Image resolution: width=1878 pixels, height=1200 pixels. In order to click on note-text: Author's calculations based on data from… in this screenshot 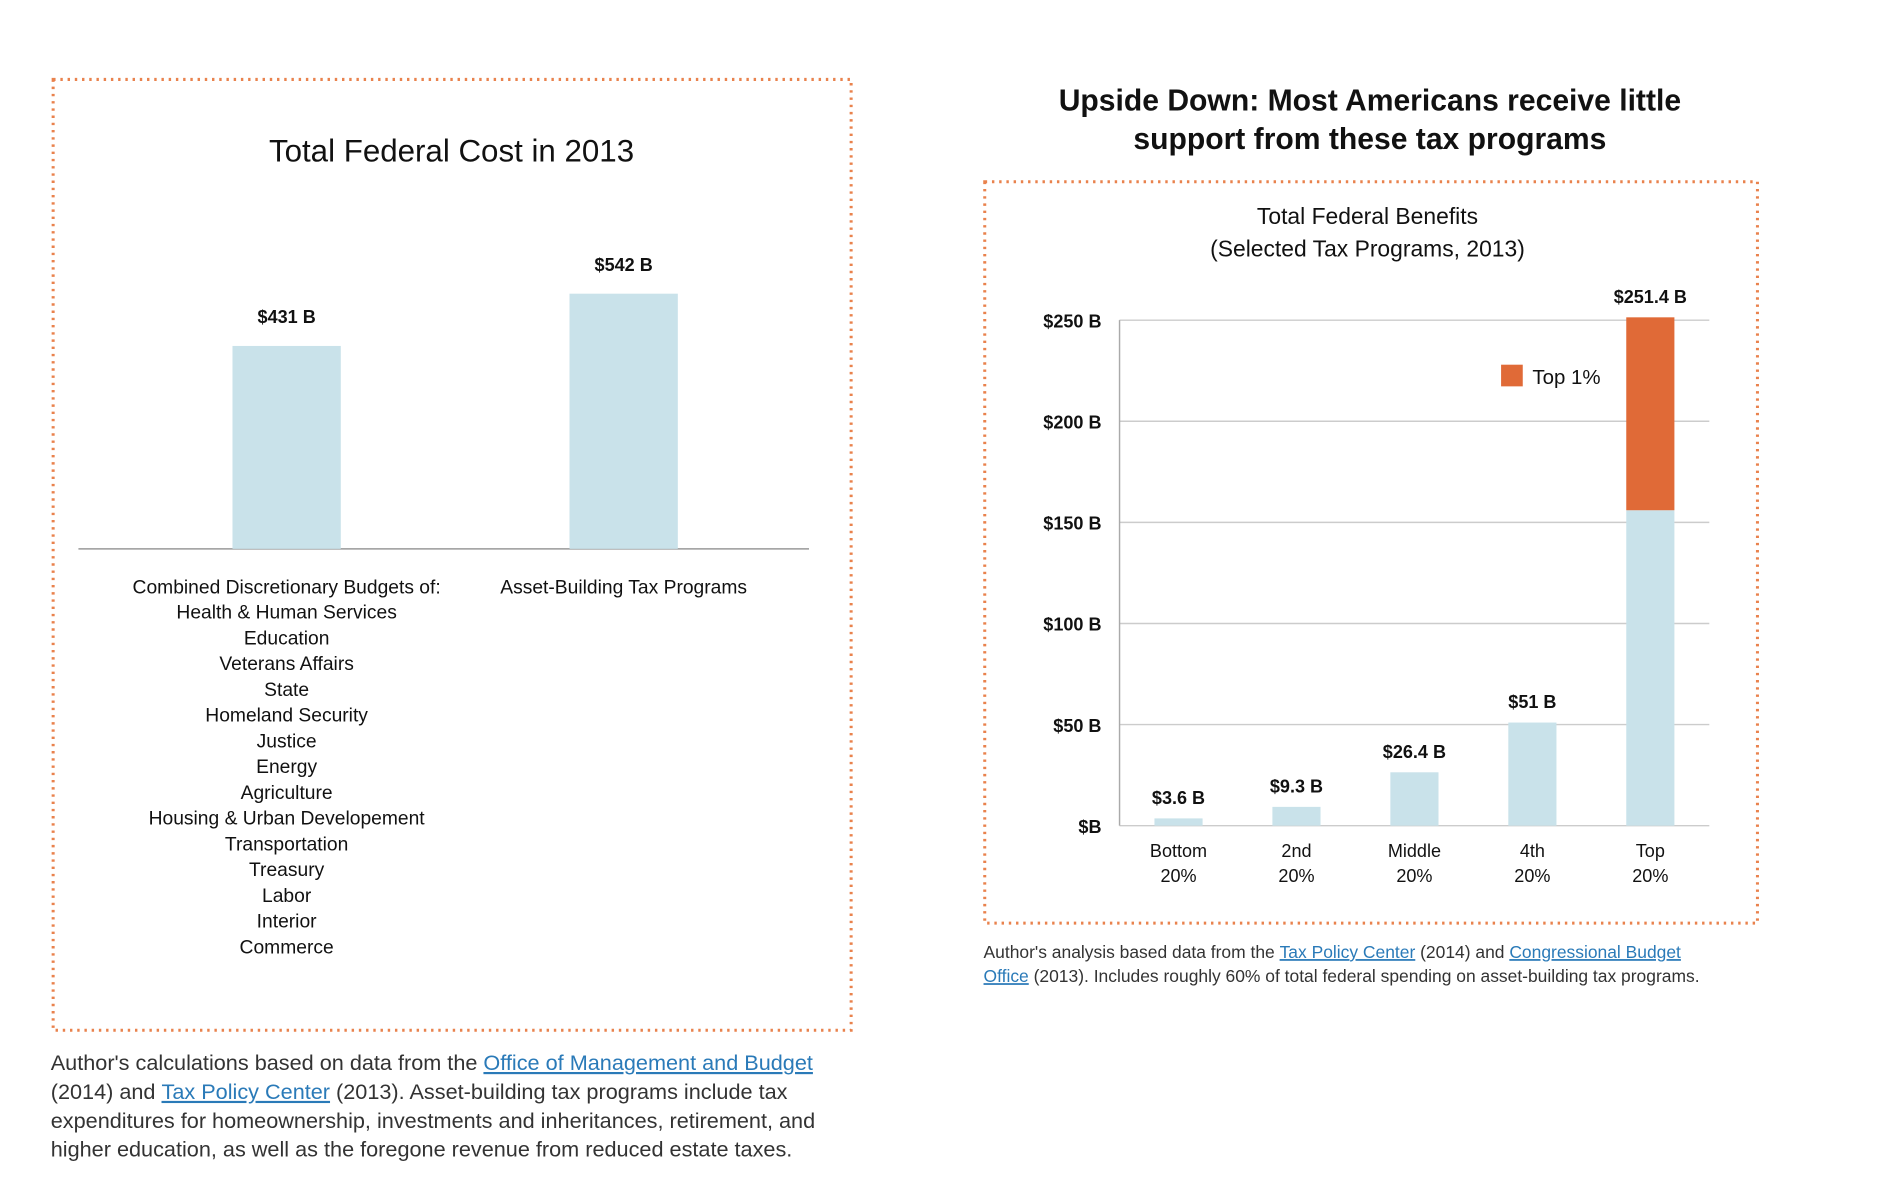, I will do `click(267, 1062)`.